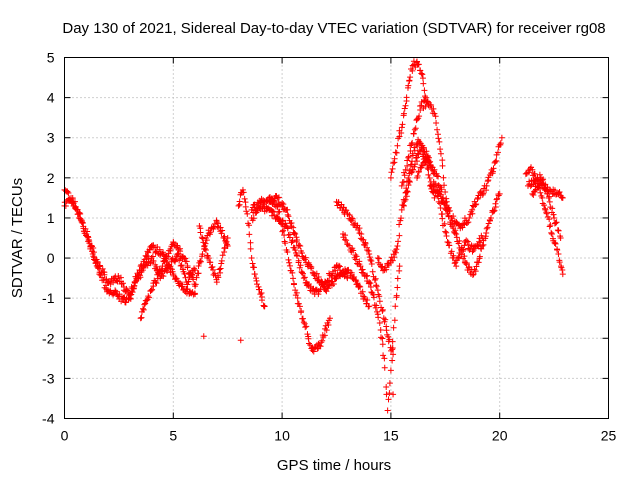 The width and height of the screenshot is (640, 480). Describe the element at coordinates (282, 436) in the screenshot. I see `x-tick-label: 10` at that location.